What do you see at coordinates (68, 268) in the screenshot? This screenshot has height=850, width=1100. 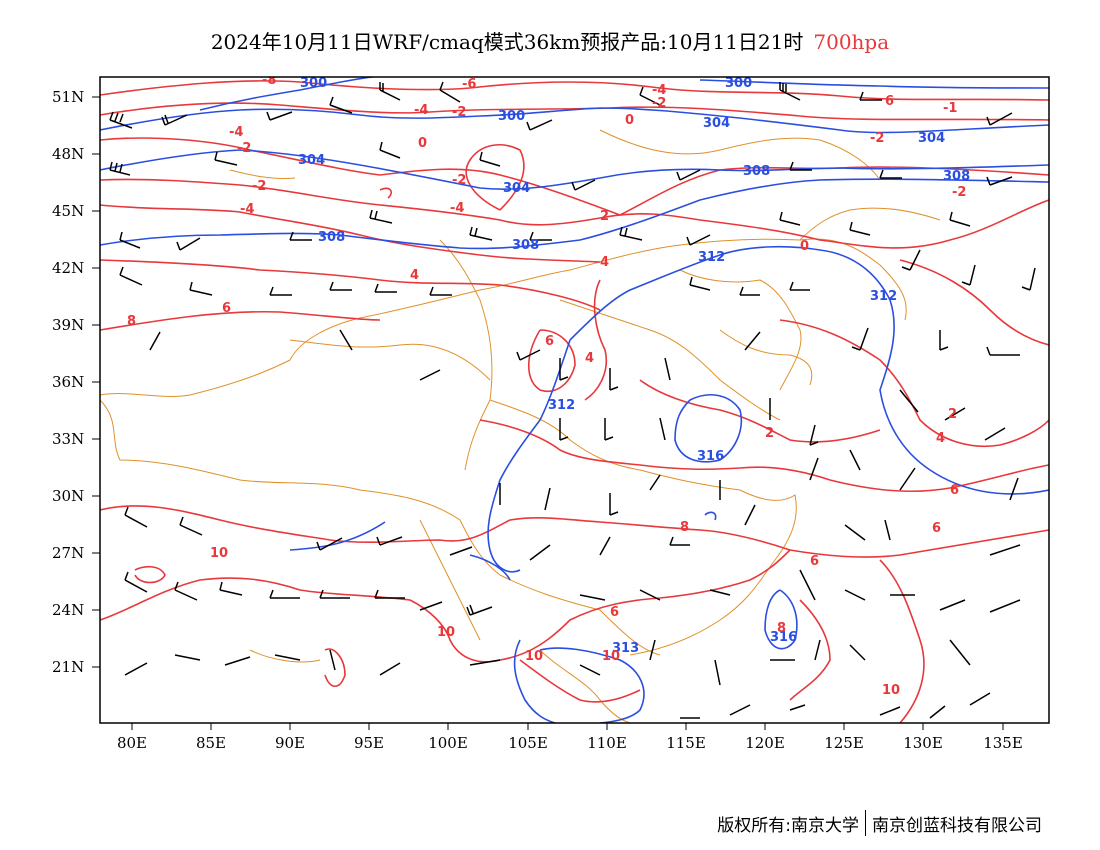 I see `lat-label-42n: 42N` at bounding box center [68, 268].